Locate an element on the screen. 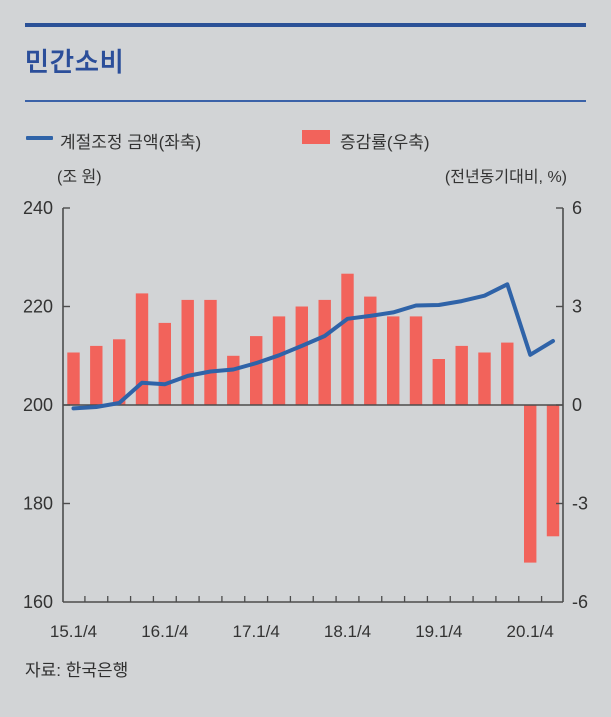 The image size is (611, 717). source-note: 자료: 한국은행 is located at coordinates (77, 670).